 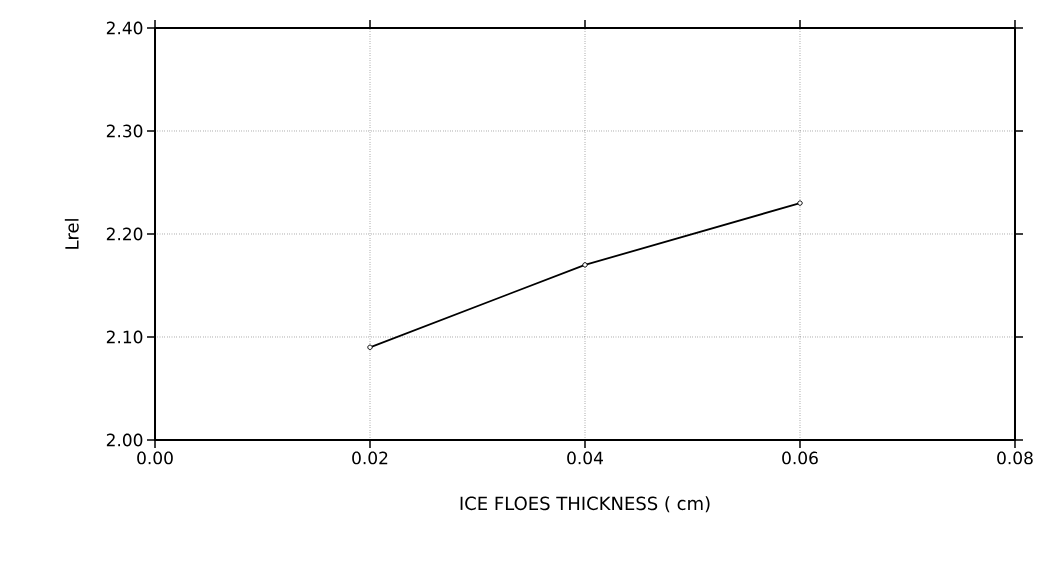 What do you see at coordinates (155, 458) in the screenshot?
I see `x-tick-label: 0.00` at bounding box center [155, 458].